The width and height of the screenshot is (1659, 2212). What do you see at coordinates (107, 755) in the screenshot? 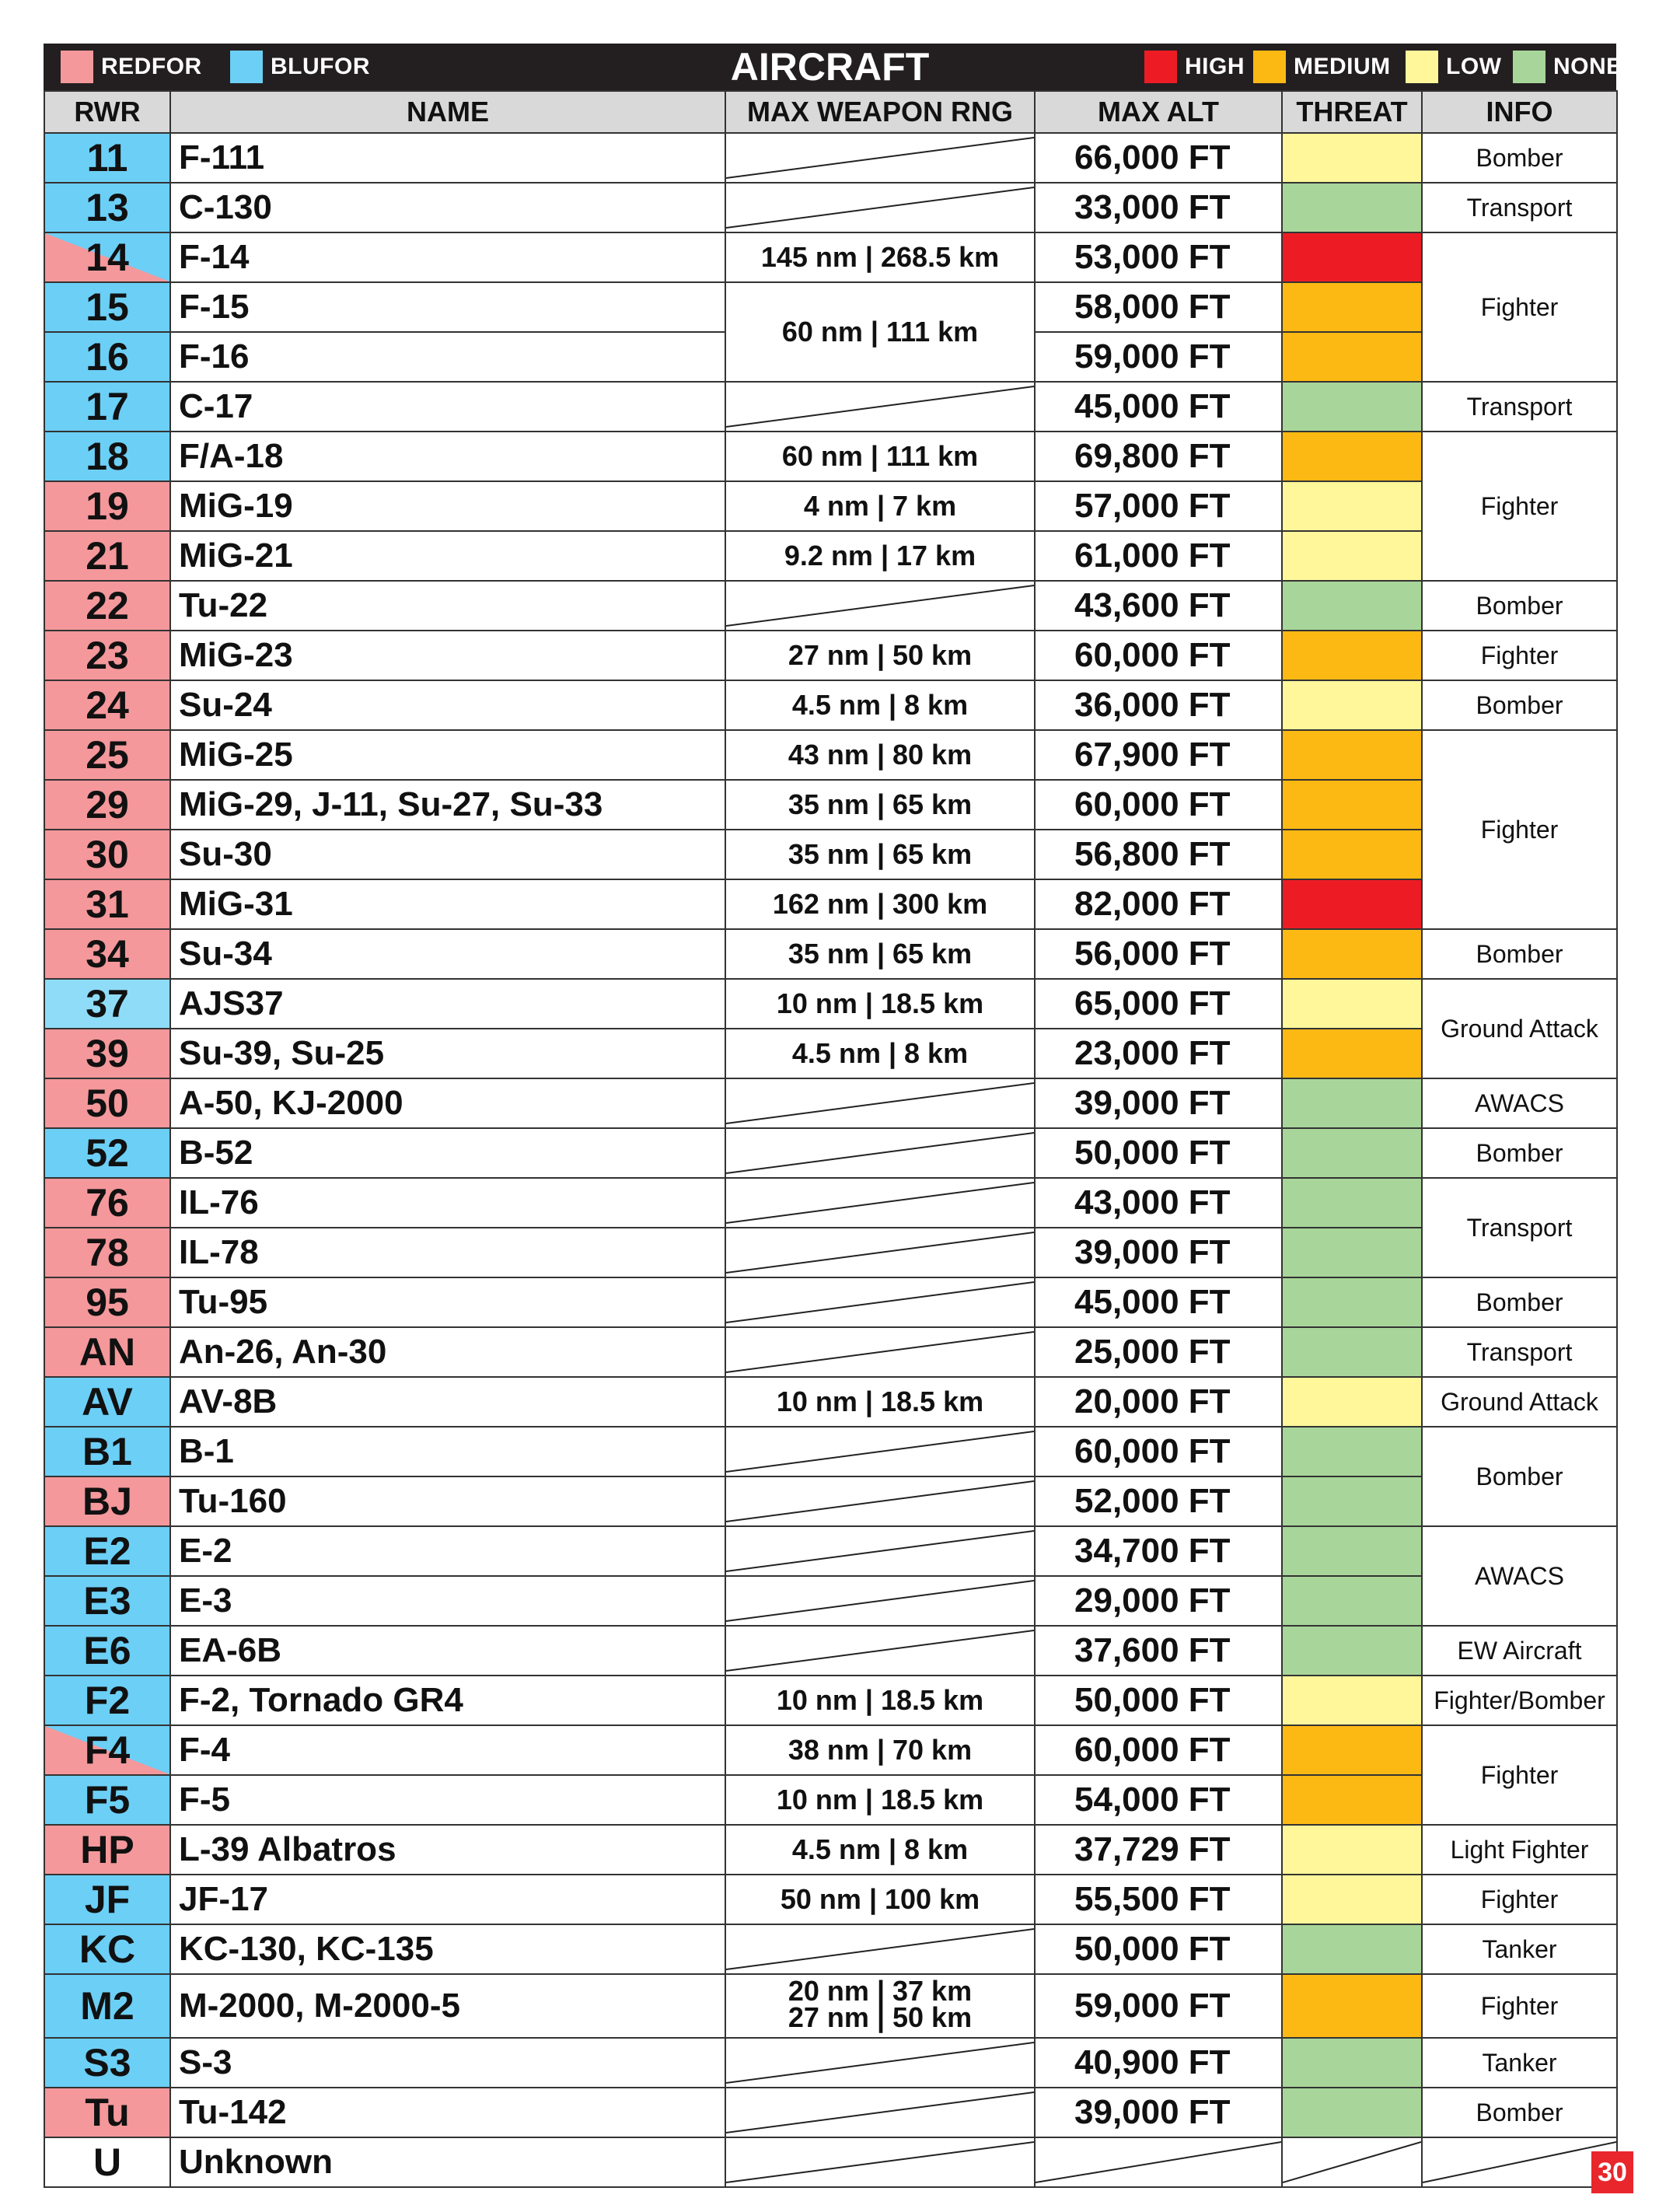
I see `rwr-code: 25` at bounding box center [107, 755].